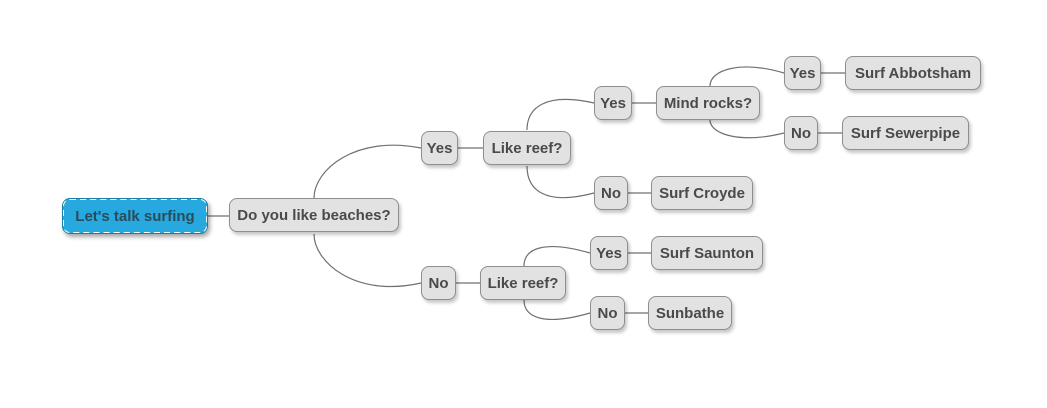  Describe the element at coordinates (557, 256) in the screenshot. I see `connector-likereef2-yes` at that location.